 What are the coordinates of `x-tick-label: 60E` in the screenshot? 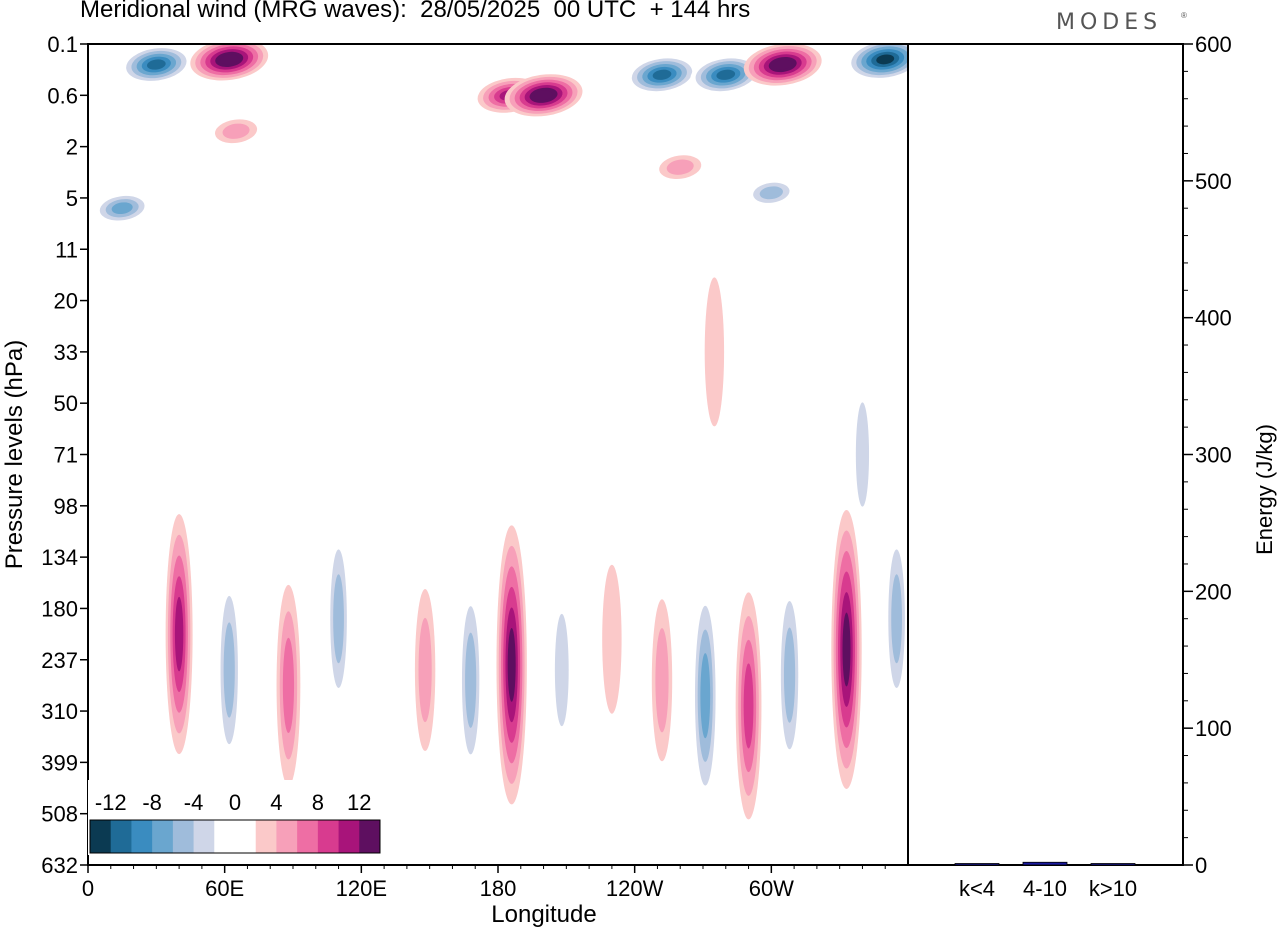 It's located at (224, 888).